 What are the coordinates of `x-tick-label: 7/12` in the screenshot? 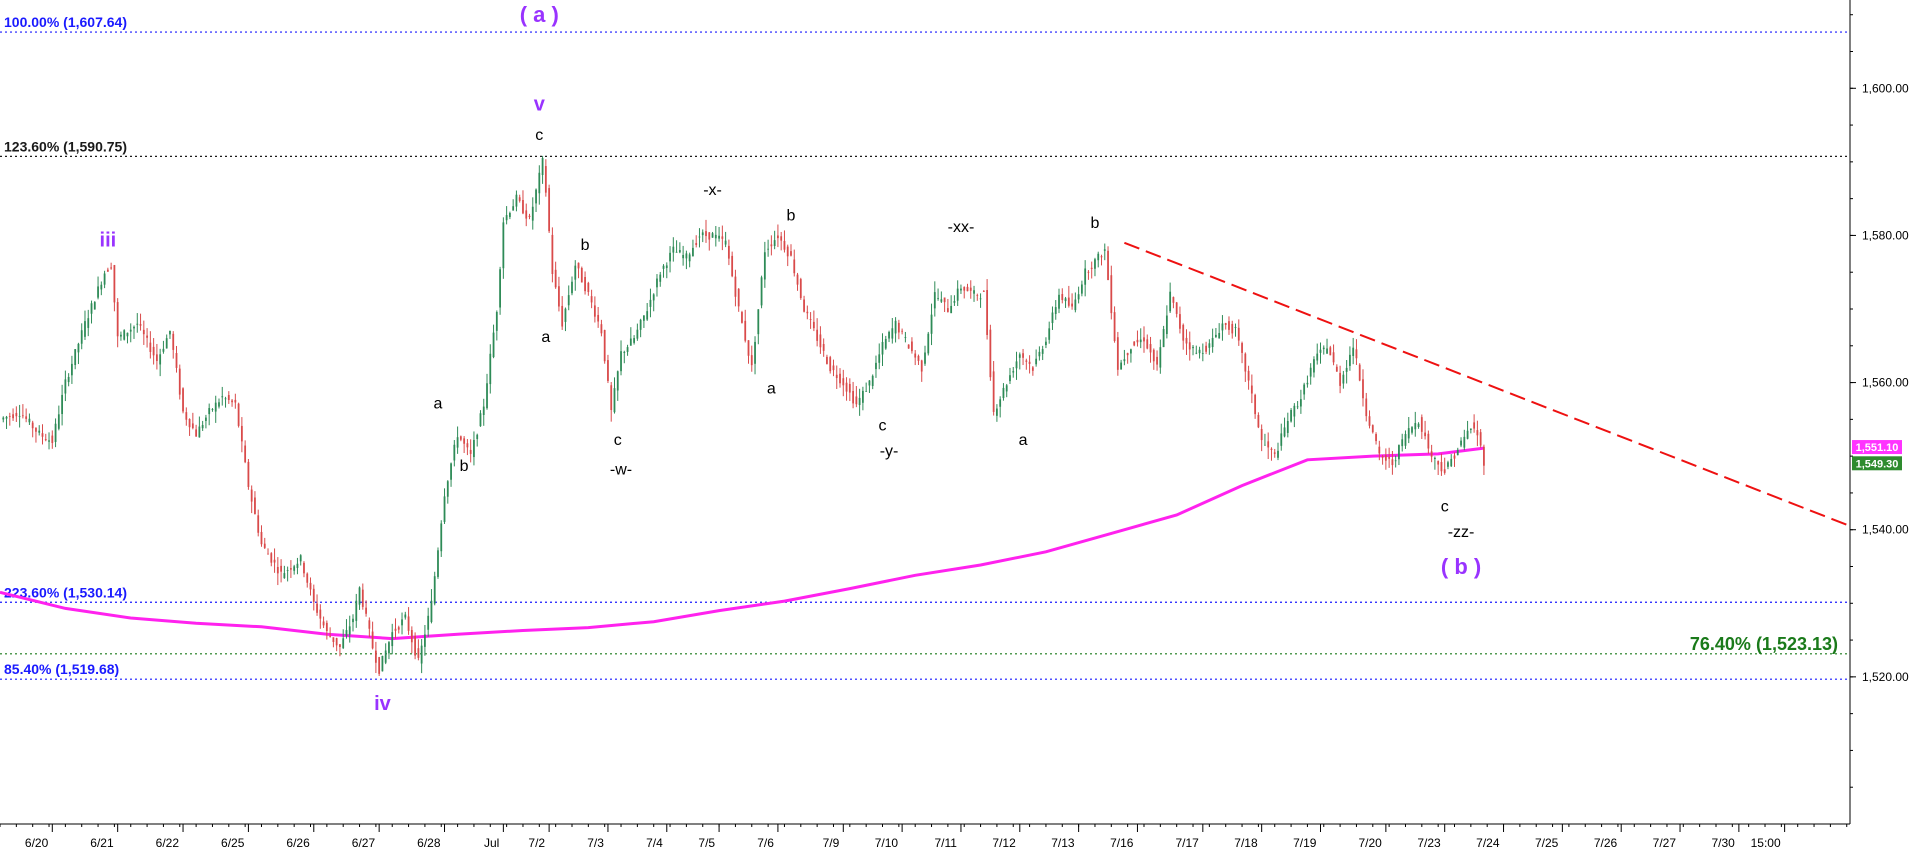 It's located at (1004, 843).